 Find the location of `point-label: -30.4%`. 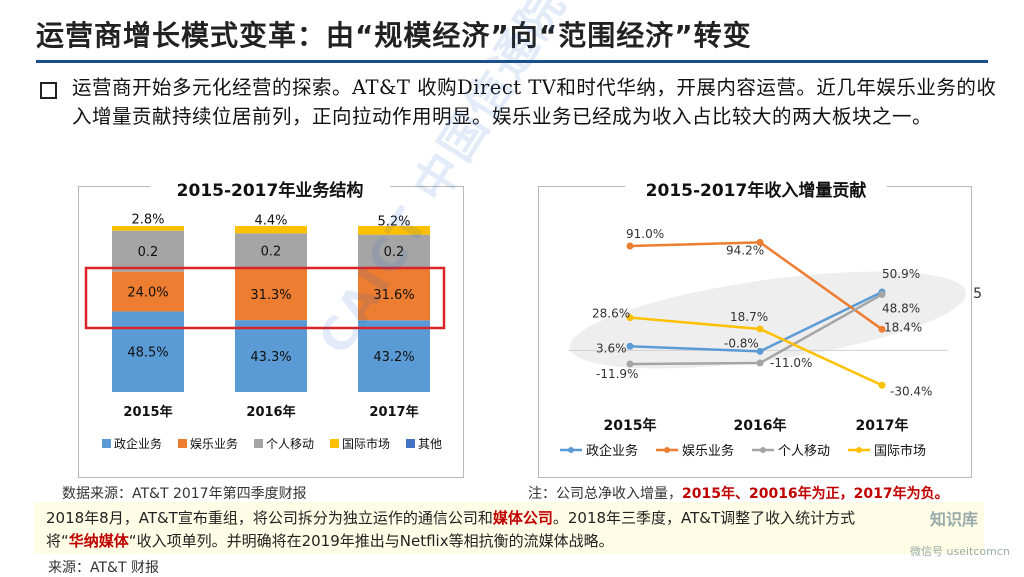

point-label: -30.4% is located at coordinates (911, 391).